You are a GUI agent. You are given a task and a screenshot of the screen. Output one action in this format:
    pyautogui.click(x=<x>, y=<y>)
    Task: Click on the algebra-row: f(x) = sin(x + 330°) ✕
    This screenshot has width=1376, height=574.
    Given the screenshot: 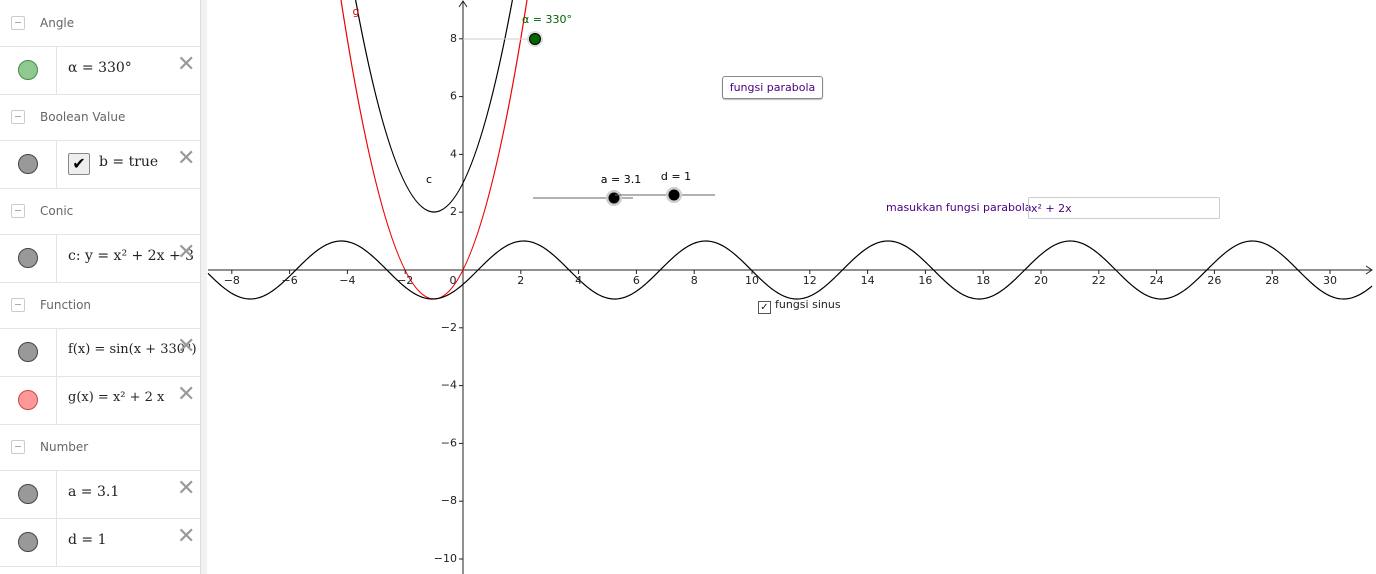 What is the action you would take?
    pyautogui.click(x=100, y=352)
    